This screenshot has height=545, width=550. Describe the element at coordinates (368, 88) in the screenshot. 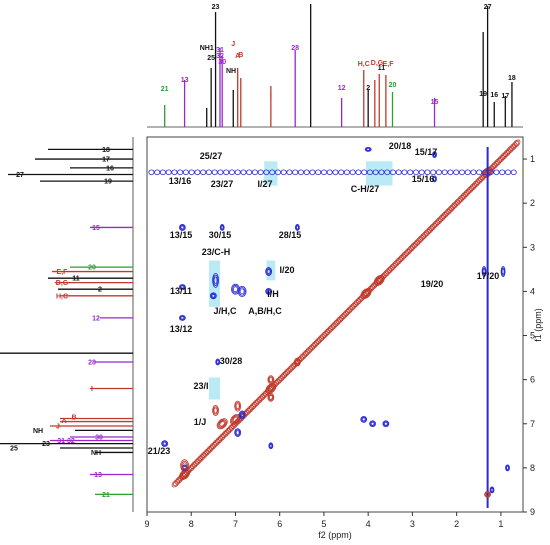

I see `top-projection-label: 2` at that location.